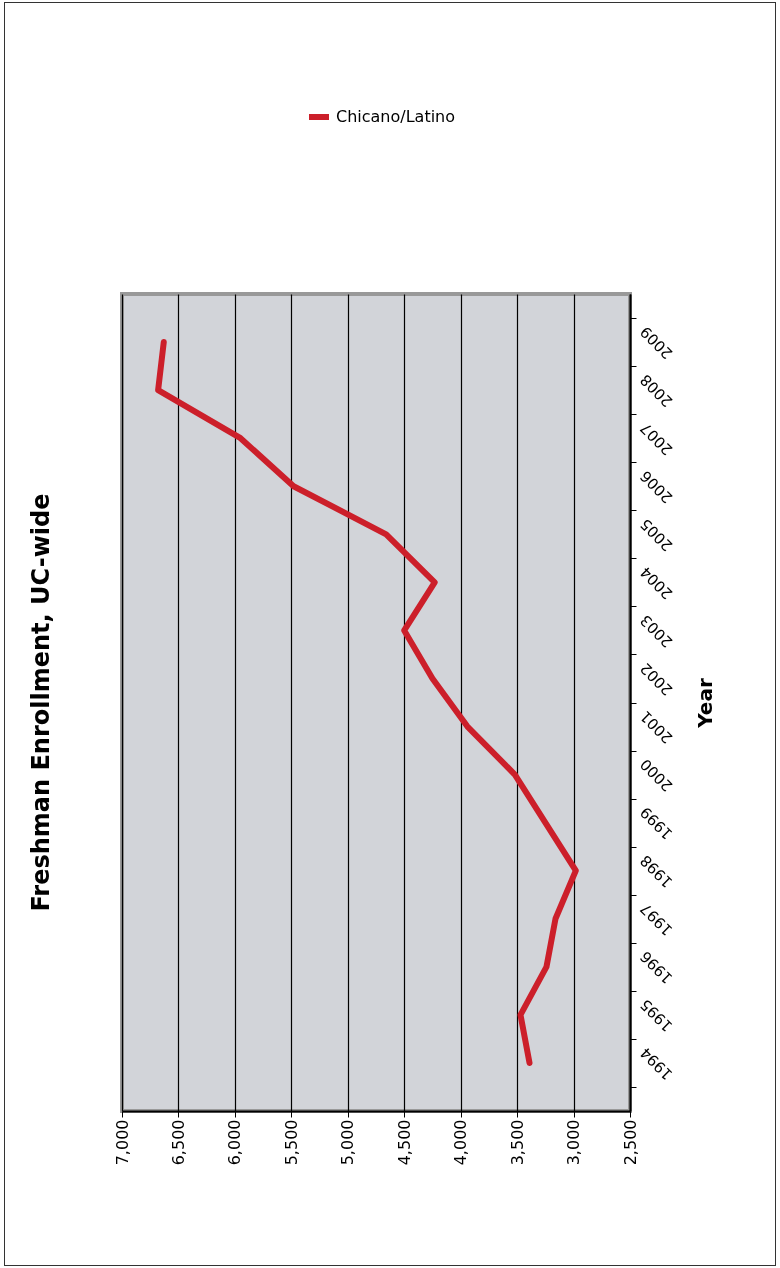 The image size is (780, 1268). I want to click on x-tick-label: 5,000, so click(348, 1142).